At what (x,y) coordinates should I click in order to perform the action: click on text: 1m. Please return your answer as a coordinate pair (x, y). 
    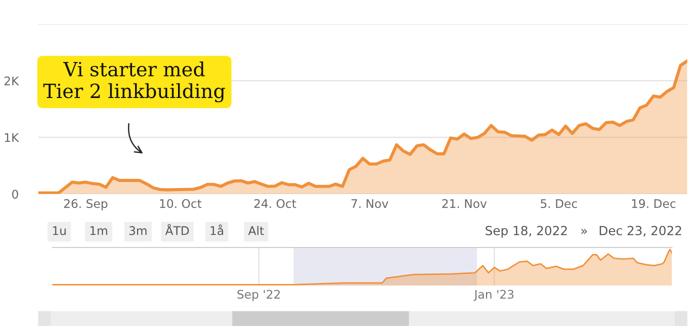
    Looking at the image, I should click on (99, 230).